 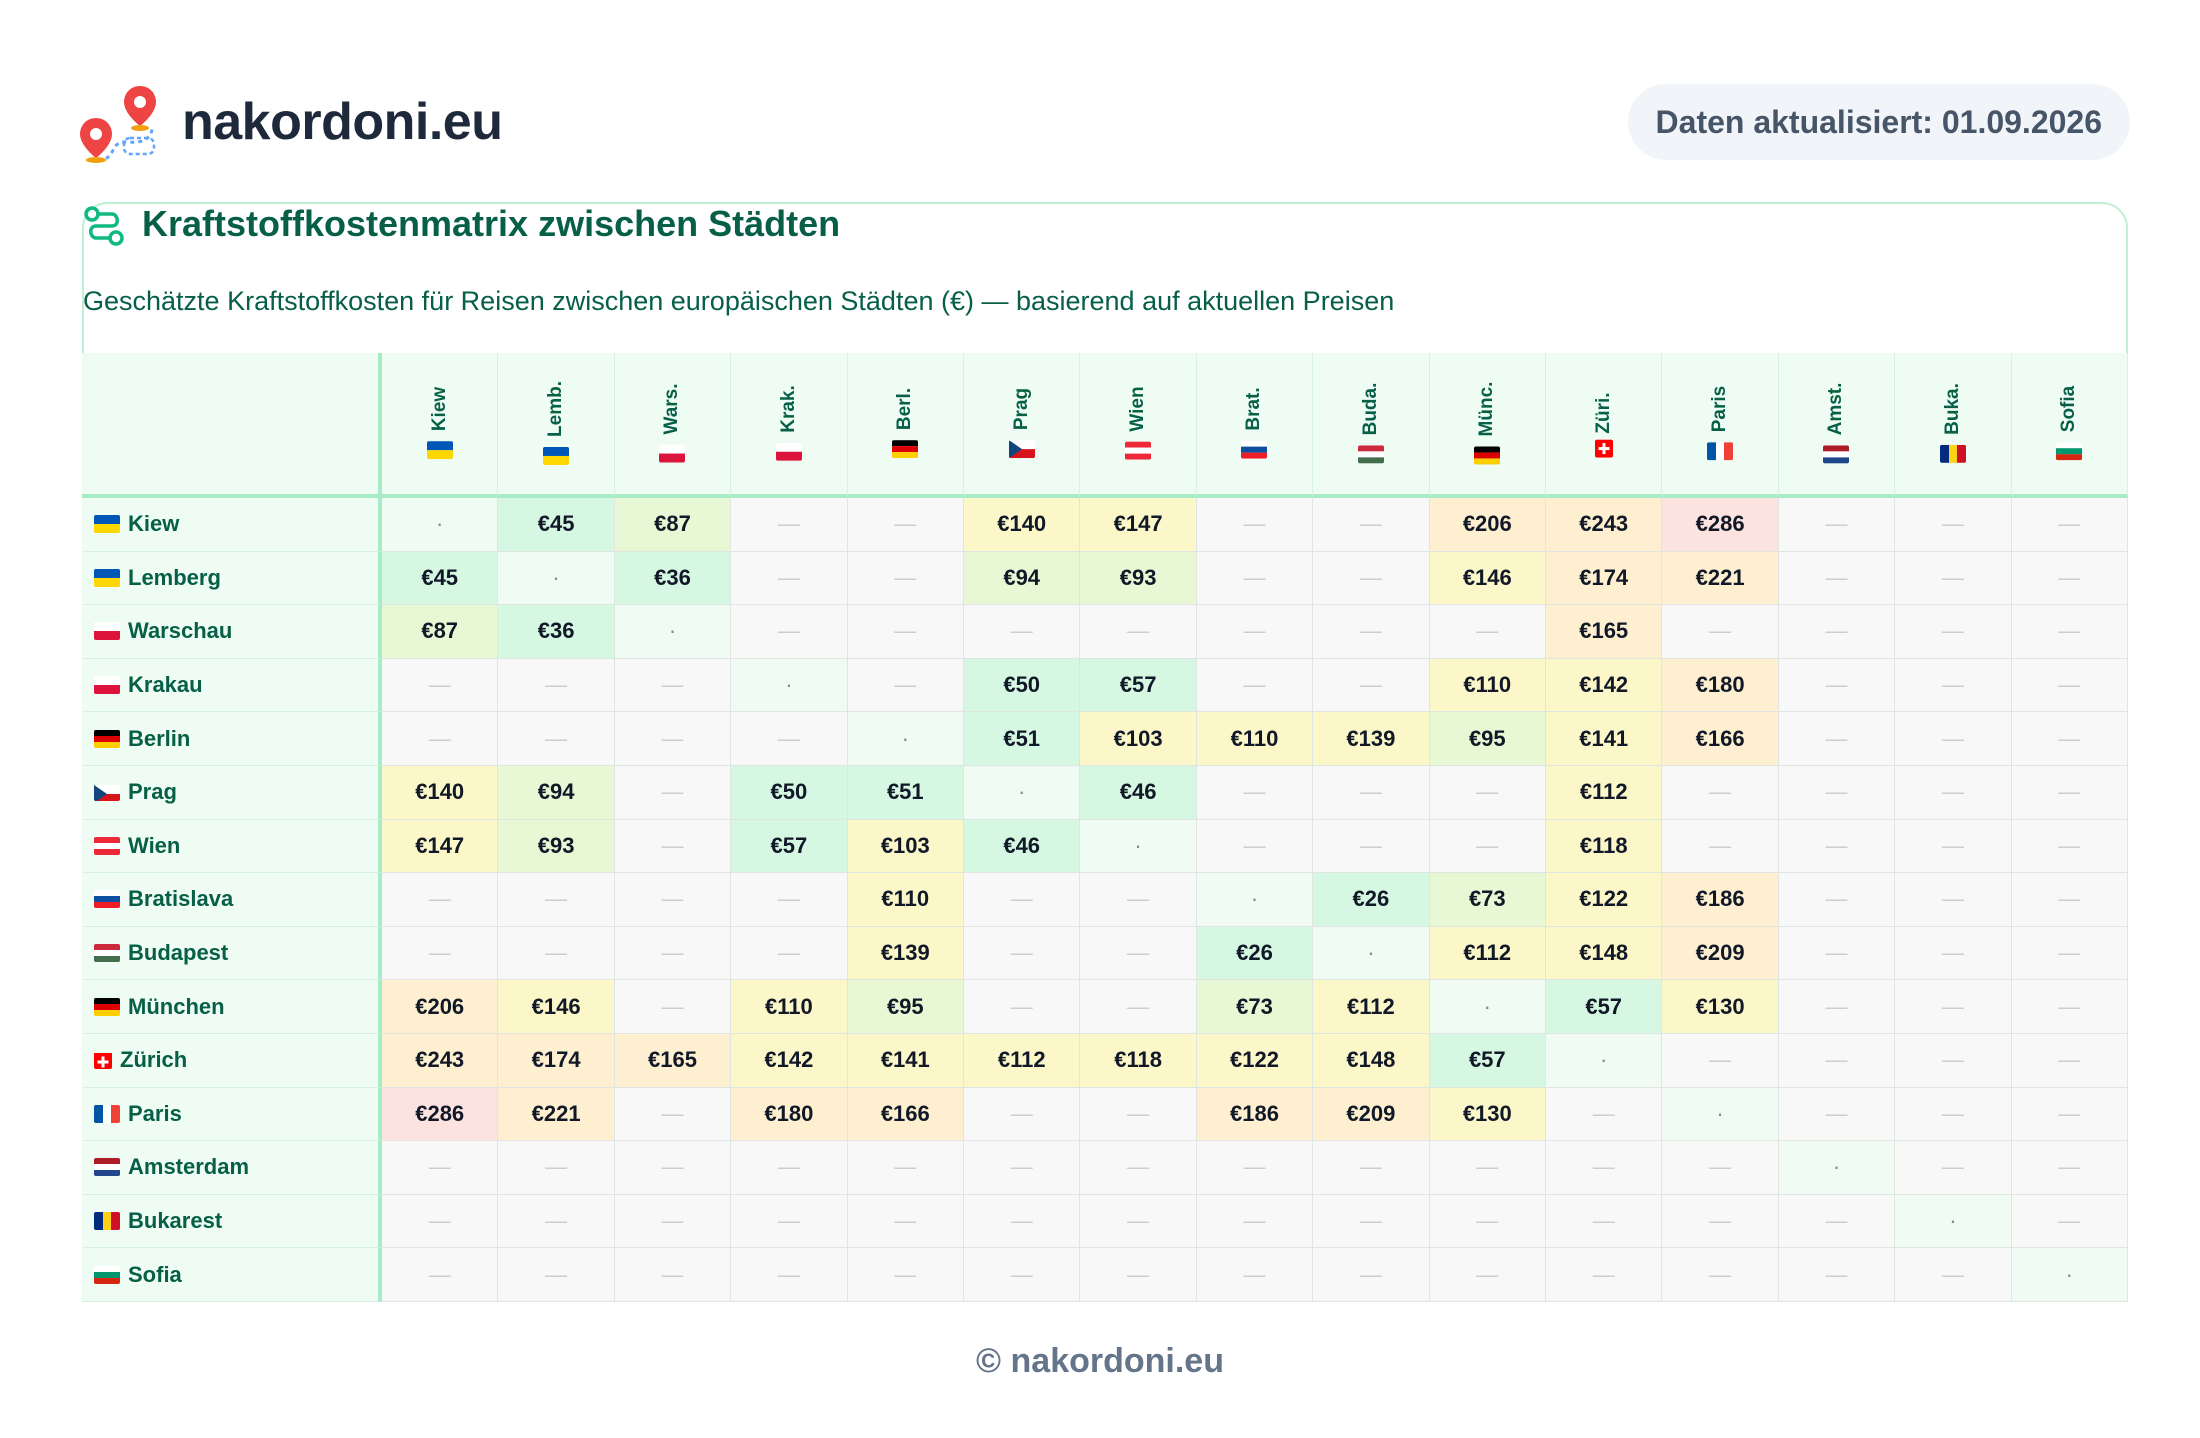 What do you see at coordinates (232, 792) in the screenshot?
I see `row-header: Prag` at bounding box center [232, 792].